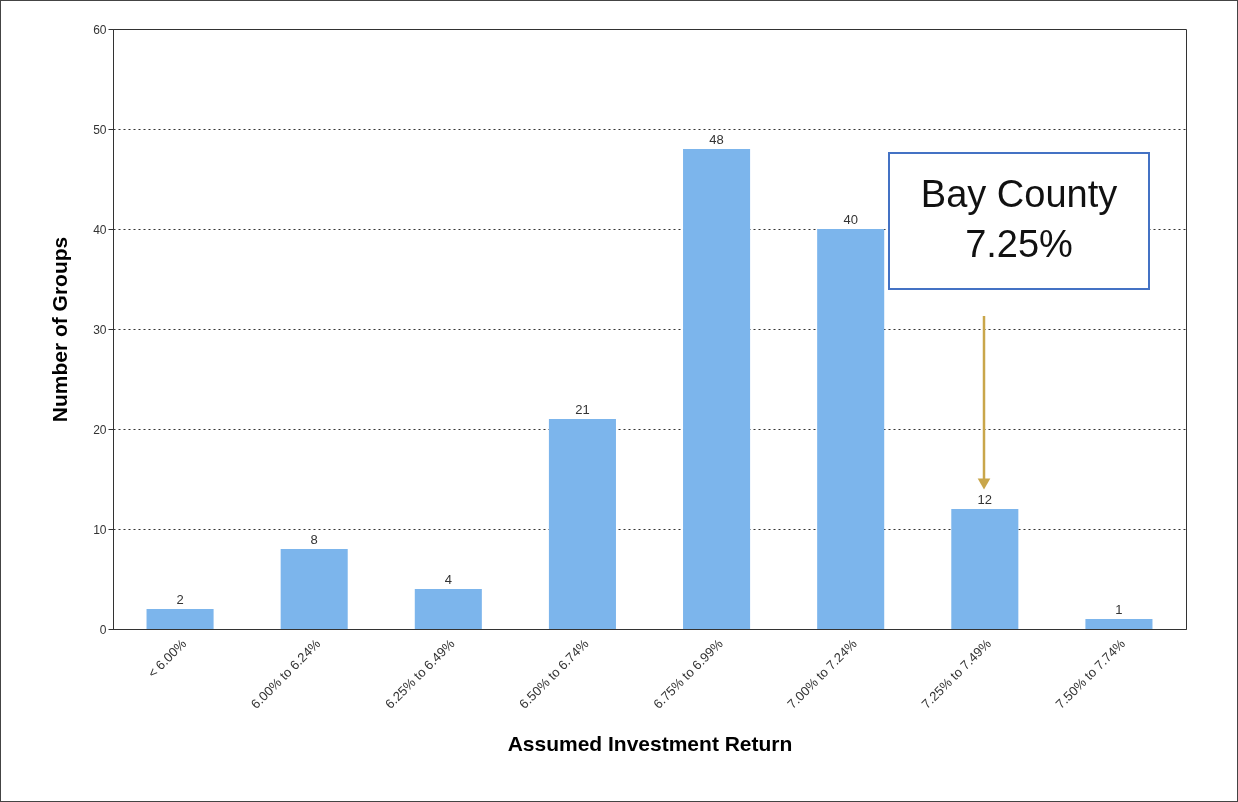 The image size is (1238, 802). Describe the element at coordinates (650, 743) in the screenshot. I see `x-axis-title: Assumed Investment Return` at that location.